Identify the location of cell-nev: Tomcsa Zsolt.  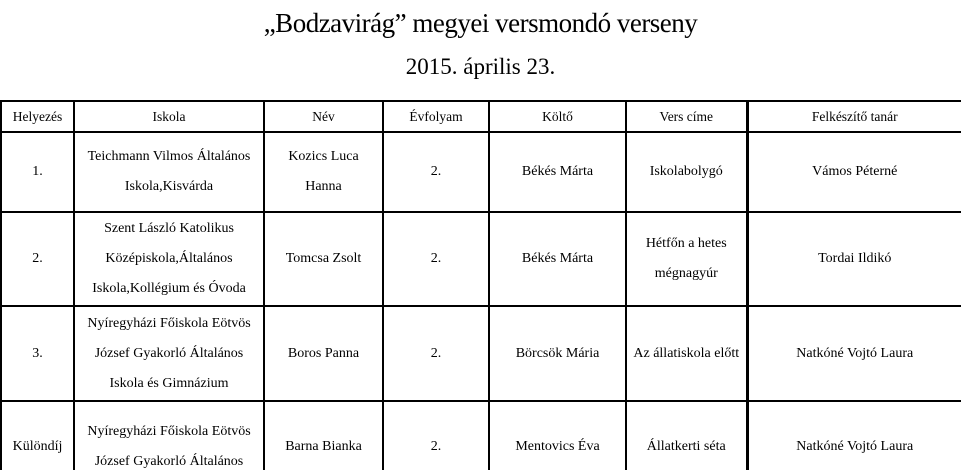
(323, 259).